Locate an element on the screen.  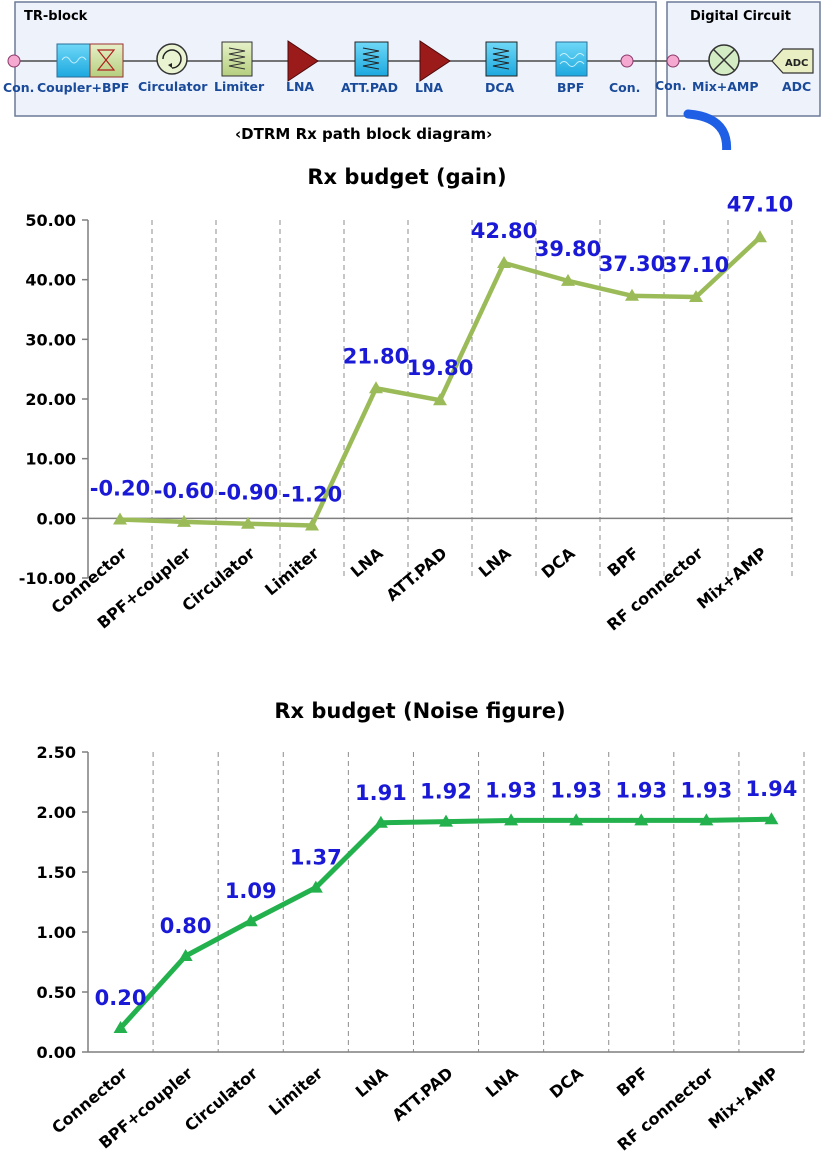
data-label: 1.92 is located at coordinates (446, 792).